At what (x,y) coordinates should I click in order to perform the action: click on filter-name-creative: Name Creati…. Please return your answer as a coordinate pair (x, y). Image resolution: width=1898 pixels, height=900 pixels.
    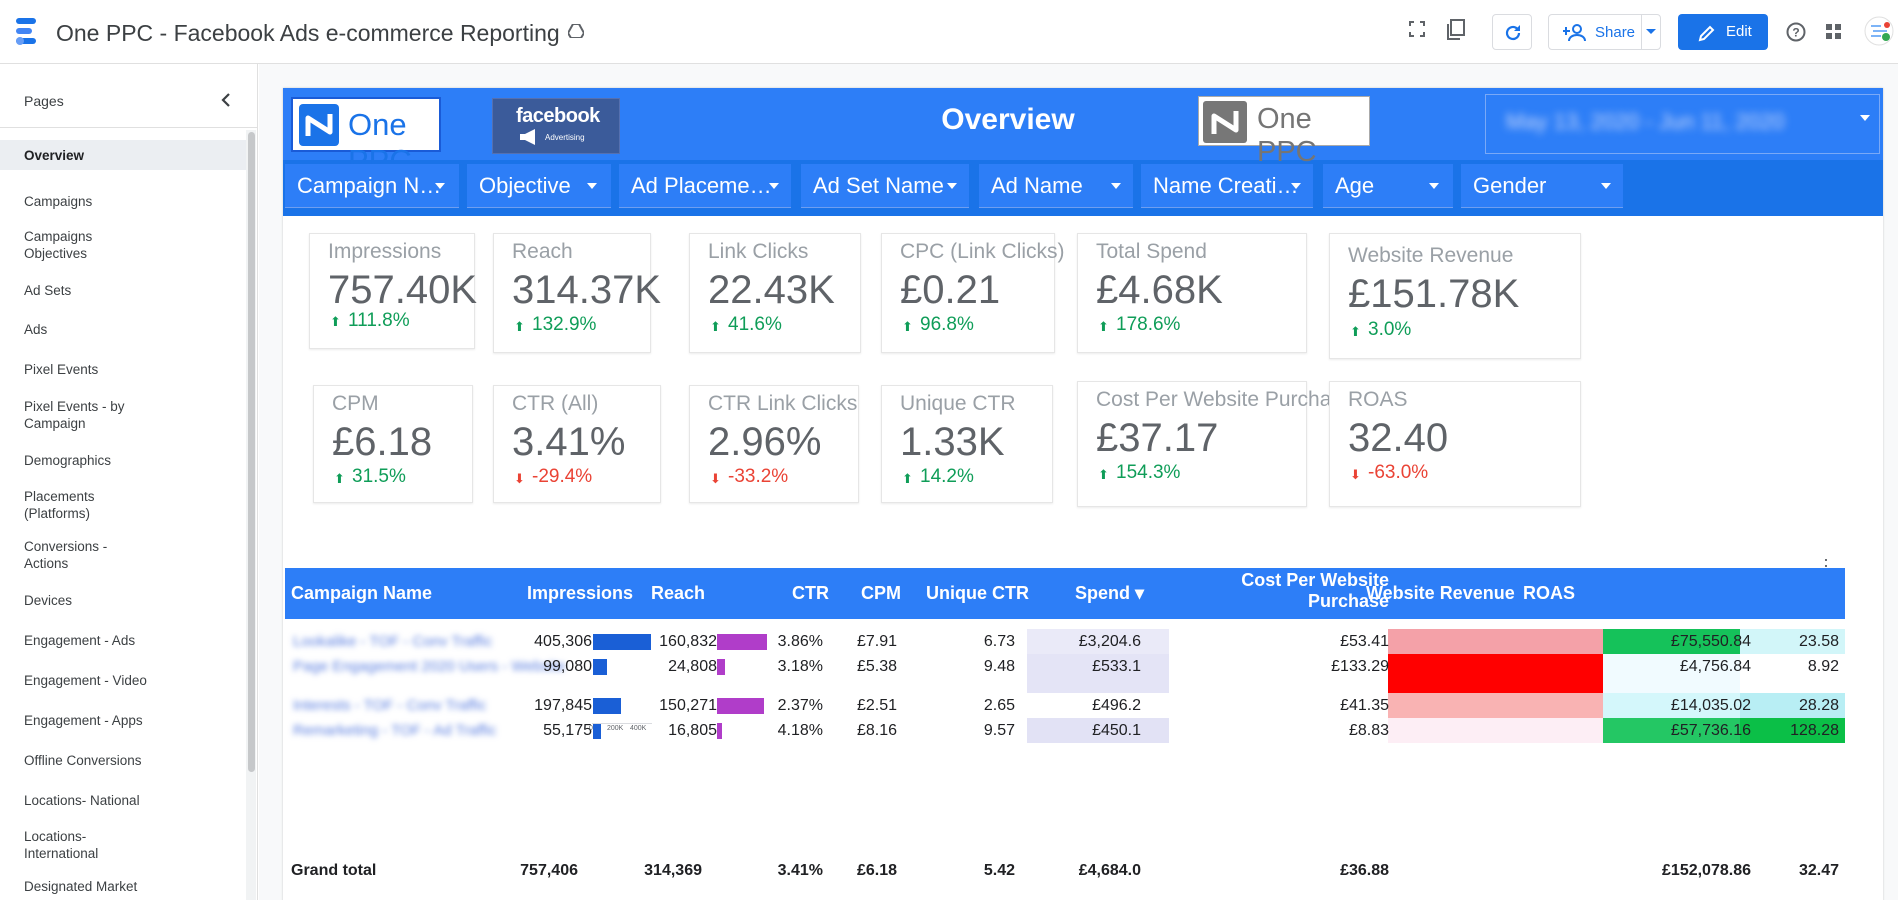
    Looking at the image, I should click on (1227, 186).